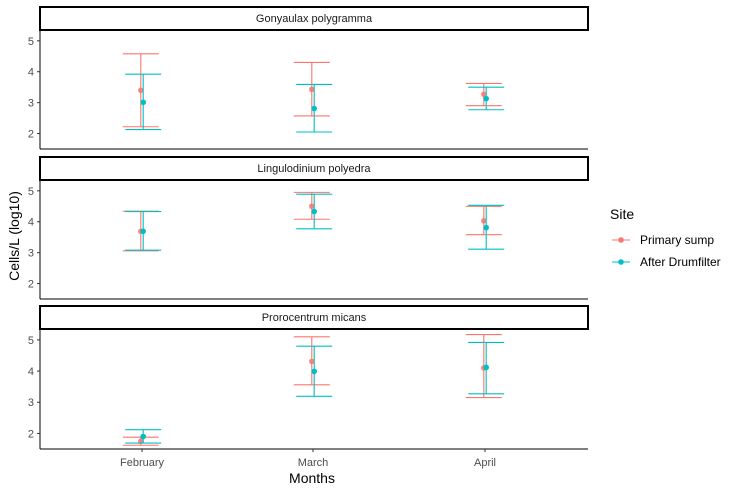 The height and width of the screenshot is (493, 736). I want to click on y-axis-title: Cells/L (log10), so click(14, 236).